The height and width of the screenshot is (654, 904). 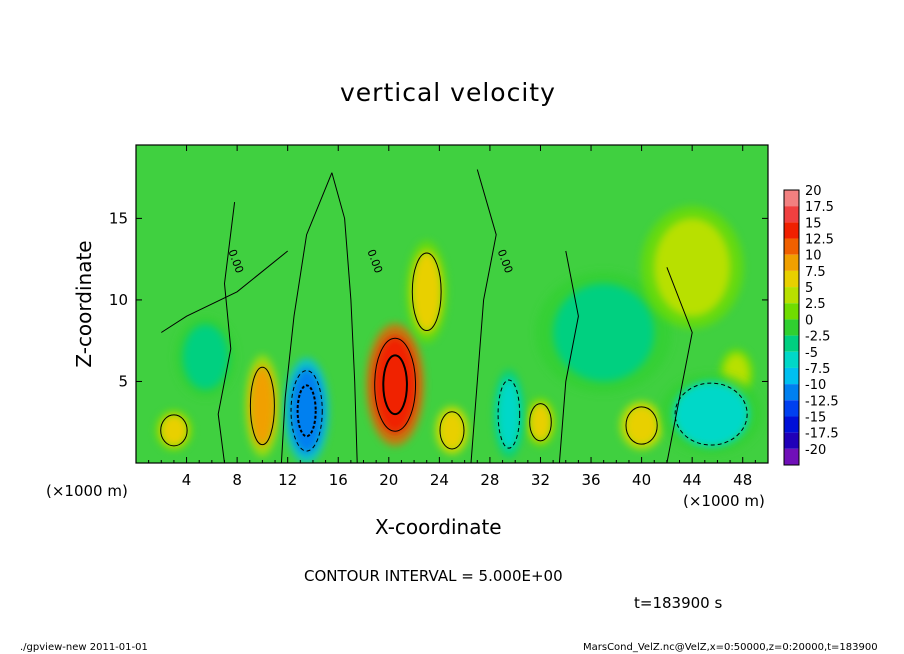 What do you see at coordinates (448, 92) in the screenshot?
I see `chart-title: vertical velocity` at bounding box center [448, 92].